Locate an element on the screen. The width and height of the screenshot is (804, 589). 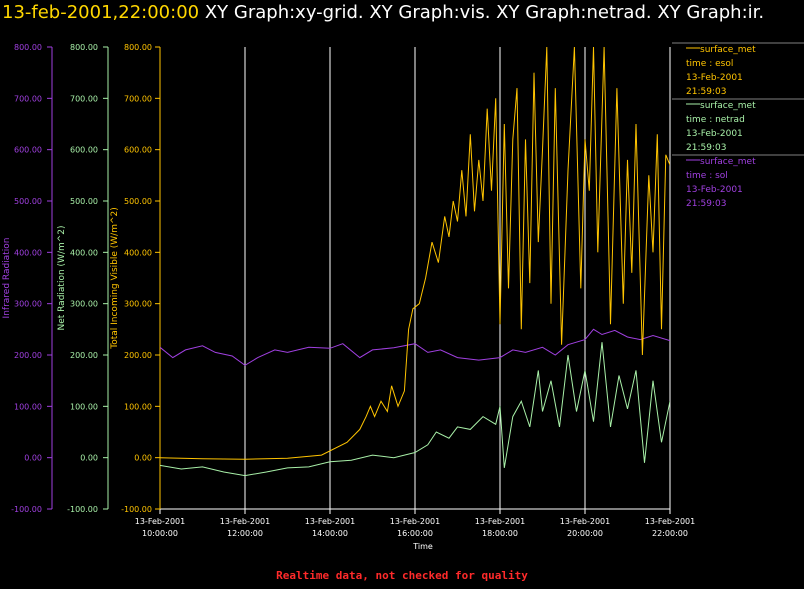
y-axis-title: Infrared Radiation is located at coordinates (7, 278).